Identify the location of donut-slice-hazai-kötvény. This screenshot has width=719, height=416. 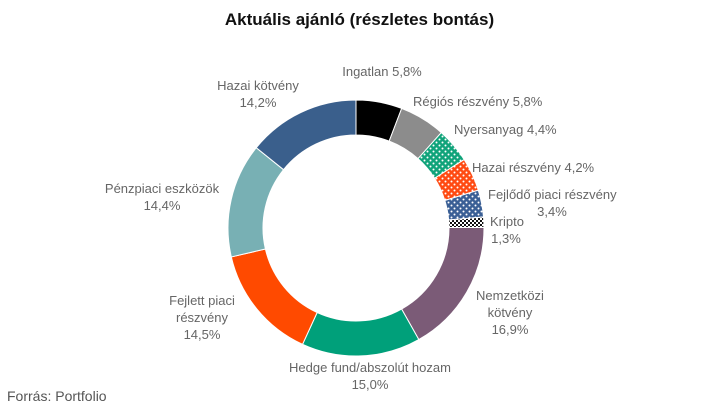
(306, 135).